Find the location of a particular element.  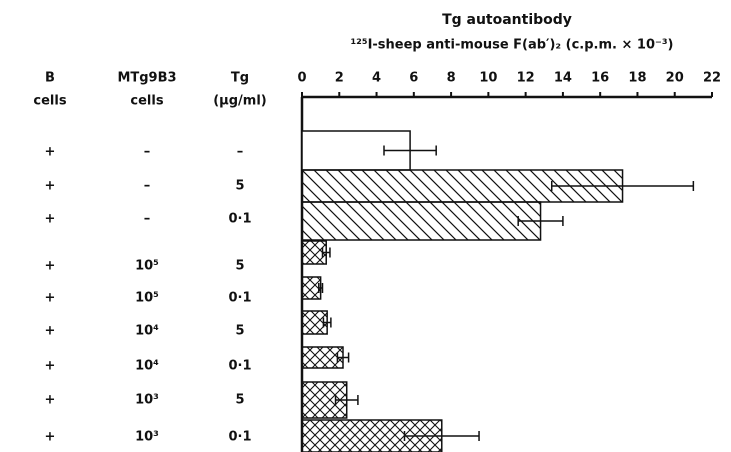

chart-title: Tg autoantibody is located at coordinates (507, 20).